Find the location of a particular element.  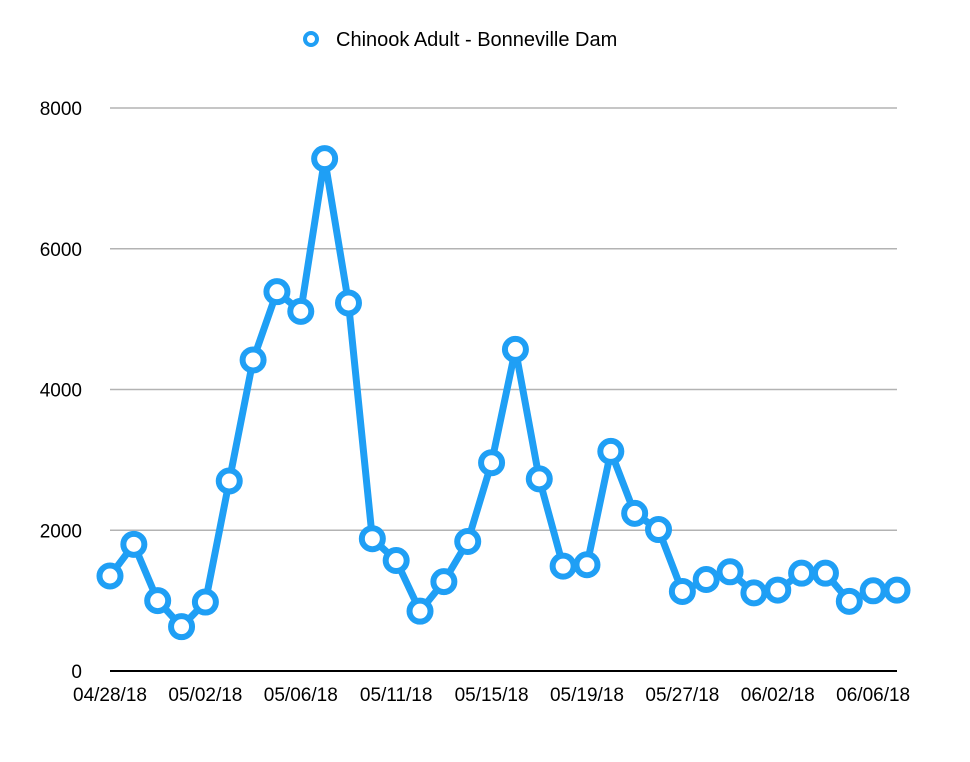

y-tick-label: 8000 is located at coordinates (61, 109).